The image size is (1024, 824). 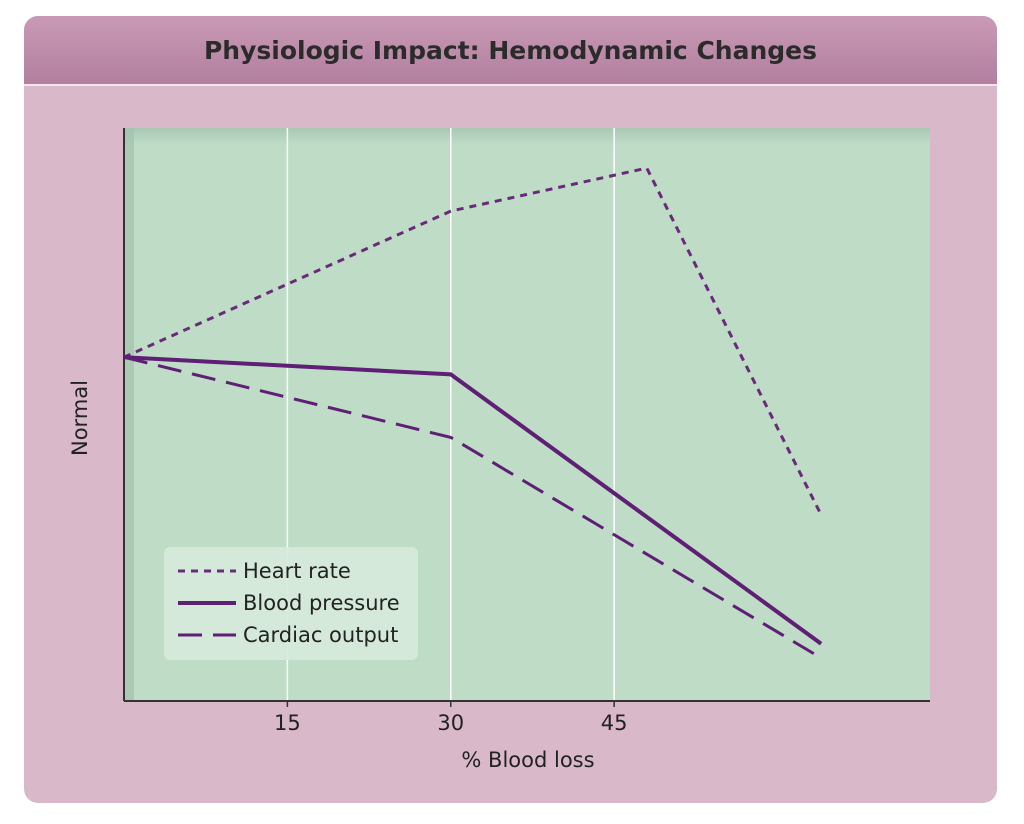 I want to click on x-axis-label: % Blood loss, so click(x=527, y=760).